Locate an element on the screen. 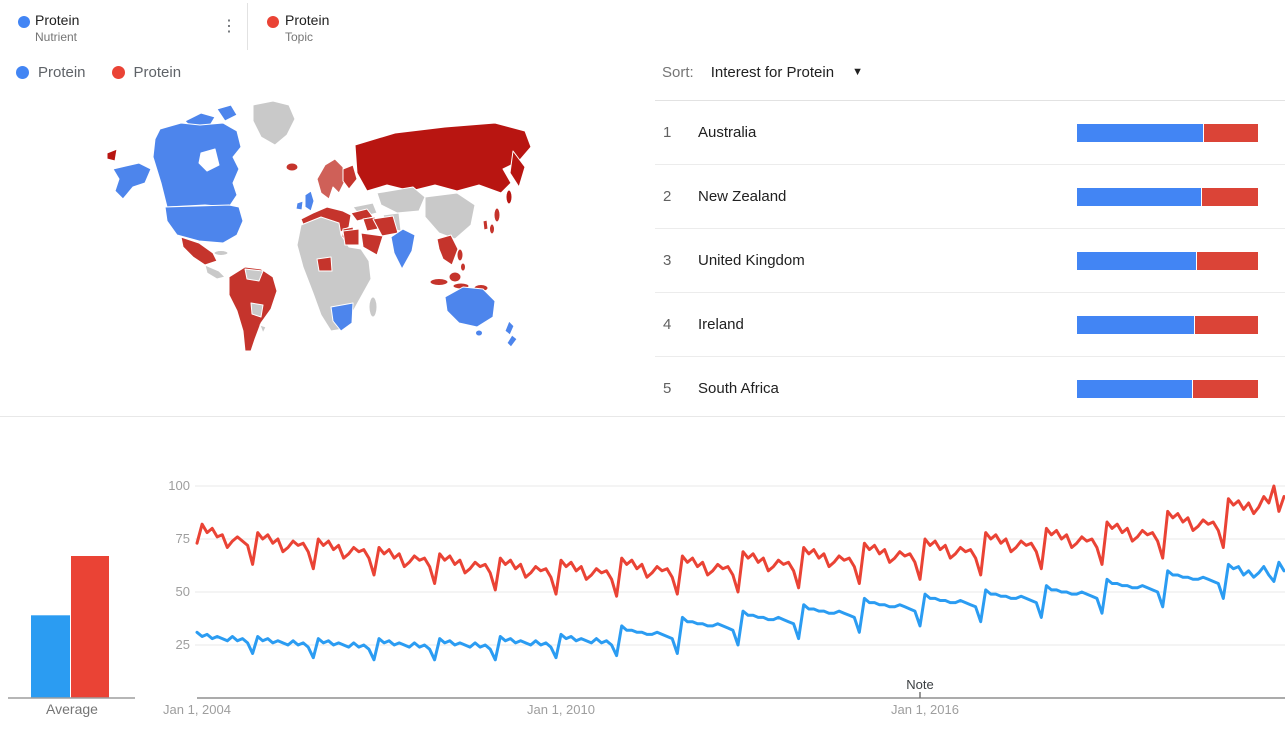 The image size is (1285, 751). geo-name: Australia is located at coordinates (727, 132).